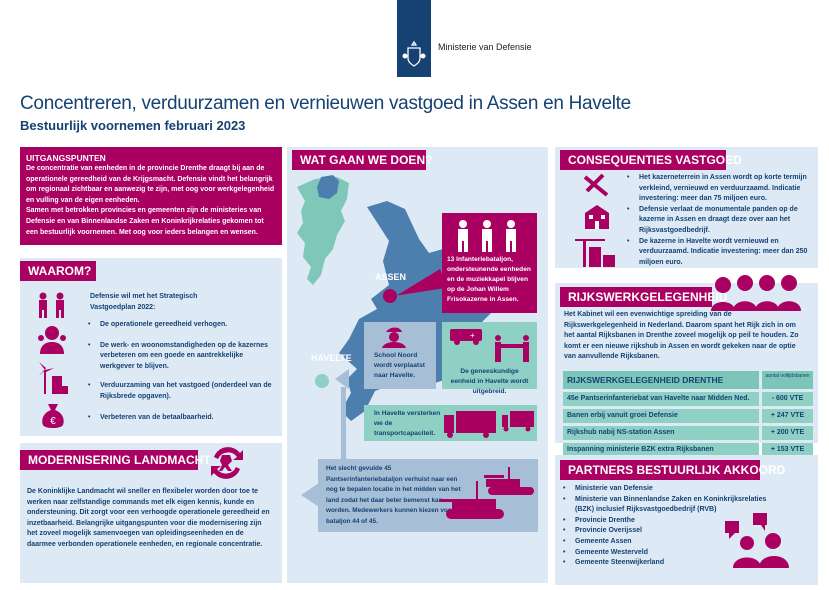  Describe the element at coordinates (66, 158) in the screenshot. I see `uitgangspunten-title: UITGANGSPUNTEN` at that location.